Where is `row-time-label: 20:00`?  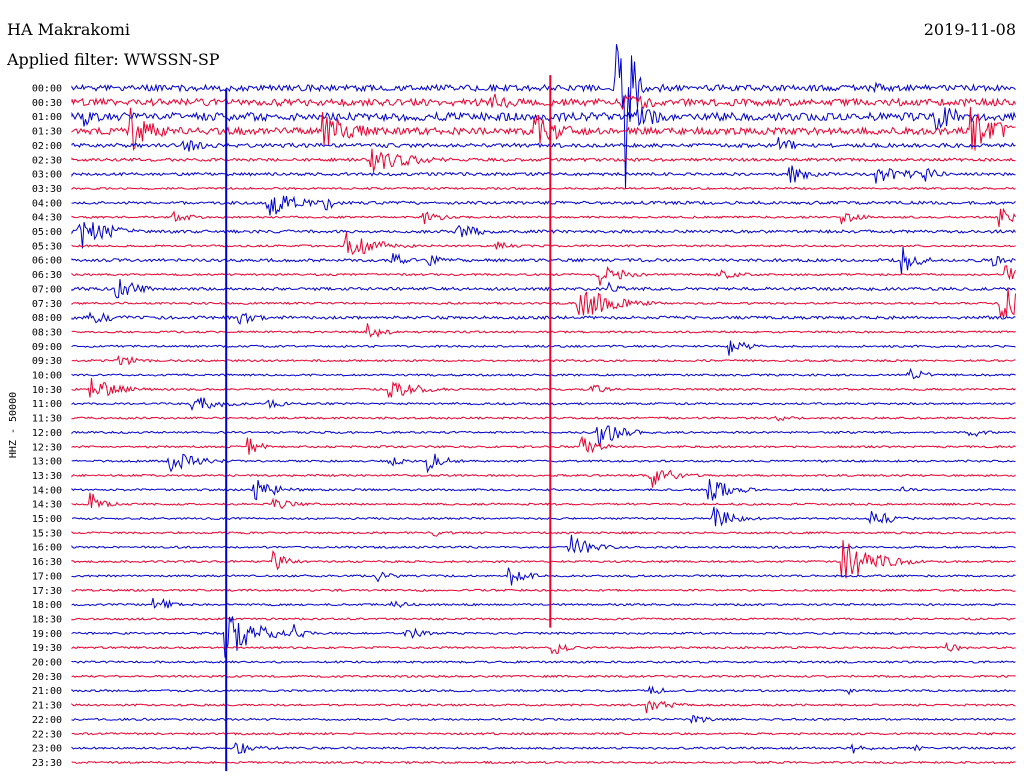
row-time-label: 20:00 is located at coordinates (47, 663).